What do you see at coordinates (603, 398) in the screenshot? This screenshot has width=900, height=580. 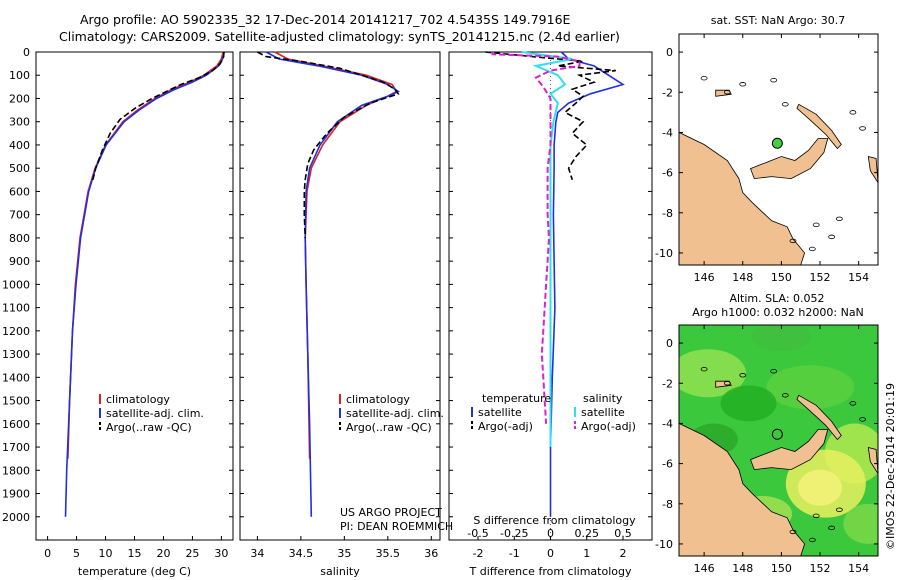 I see `diff-legend-salinity-header: salinity` at bounding box center [603, 398].